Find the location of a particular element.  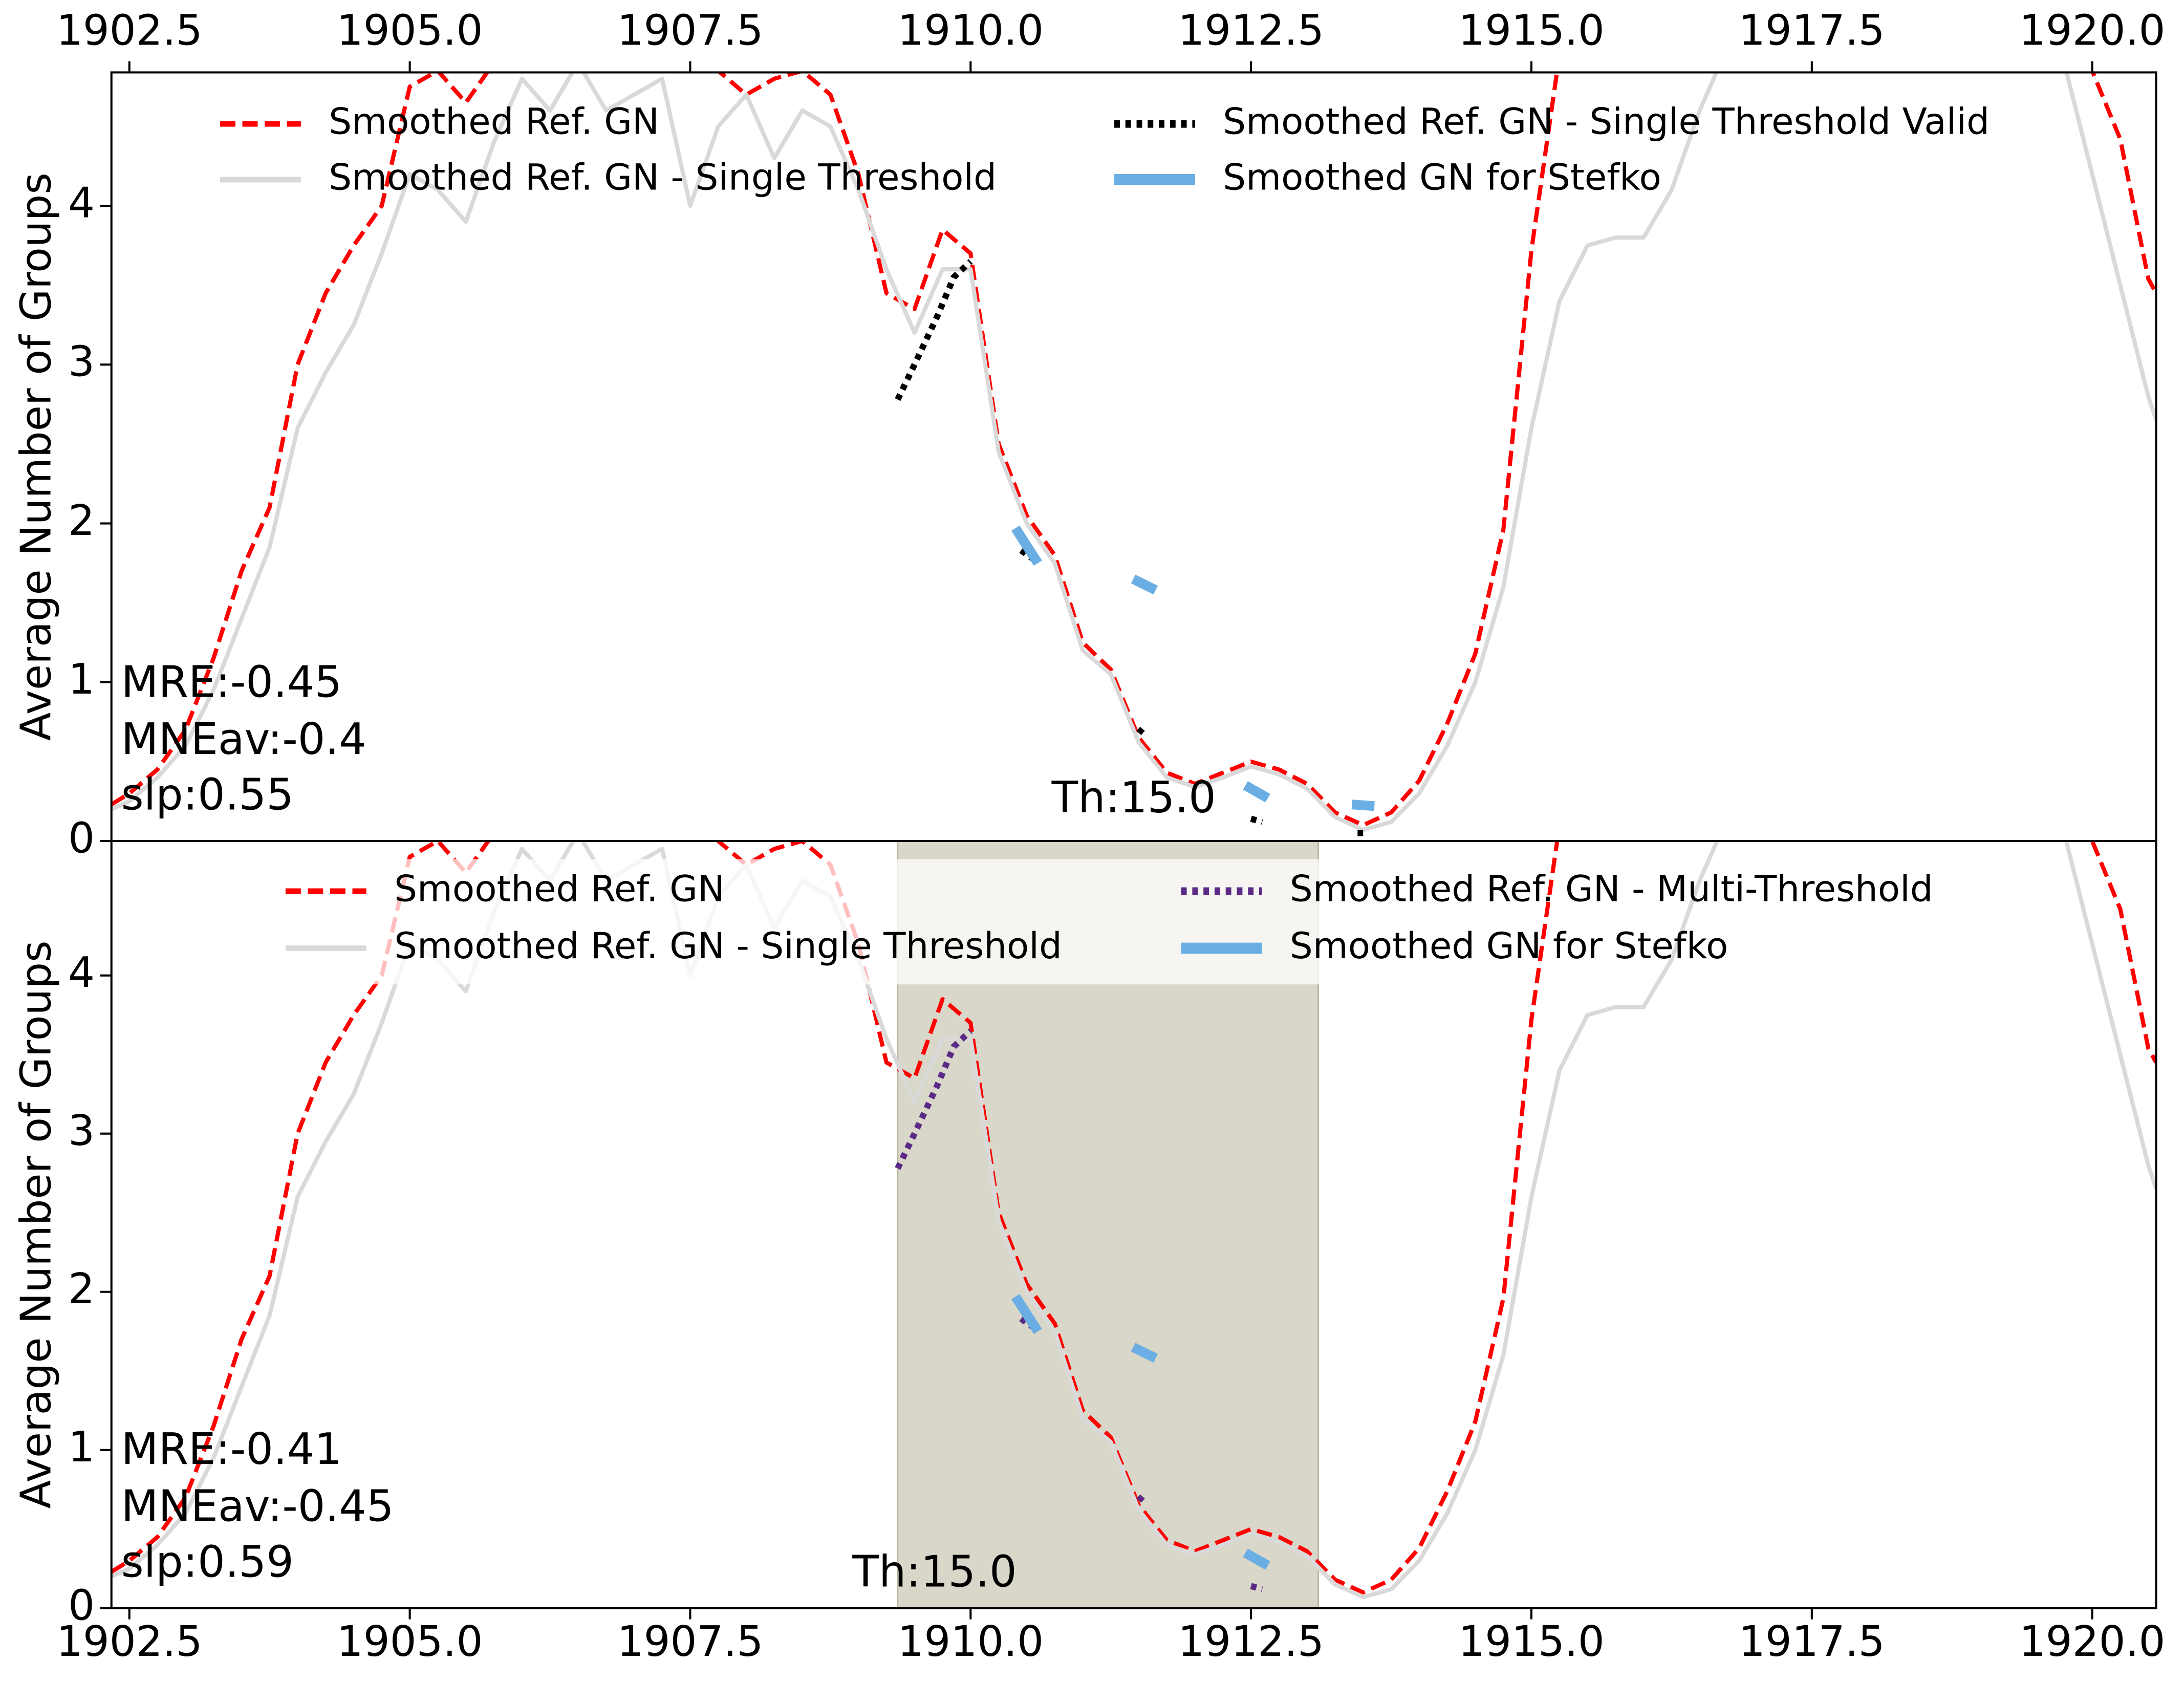

stat-annotation: slp:0.55 is located at coordinates (207, 795).